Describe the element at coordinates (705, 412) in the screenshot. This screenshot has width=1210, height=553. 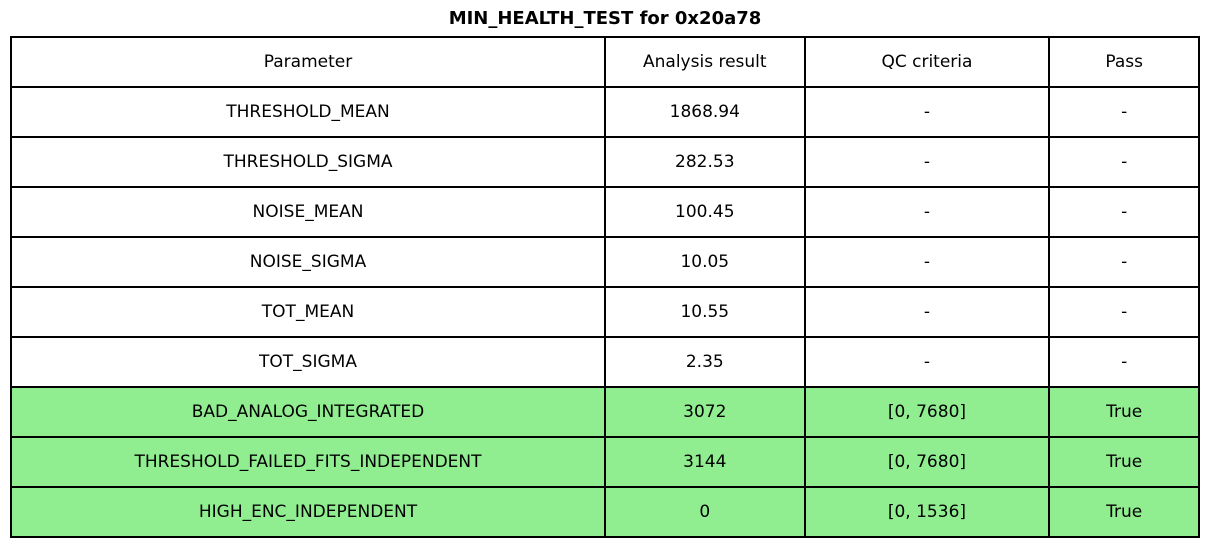
I see `cell-analysis-result: 3072` at that location.